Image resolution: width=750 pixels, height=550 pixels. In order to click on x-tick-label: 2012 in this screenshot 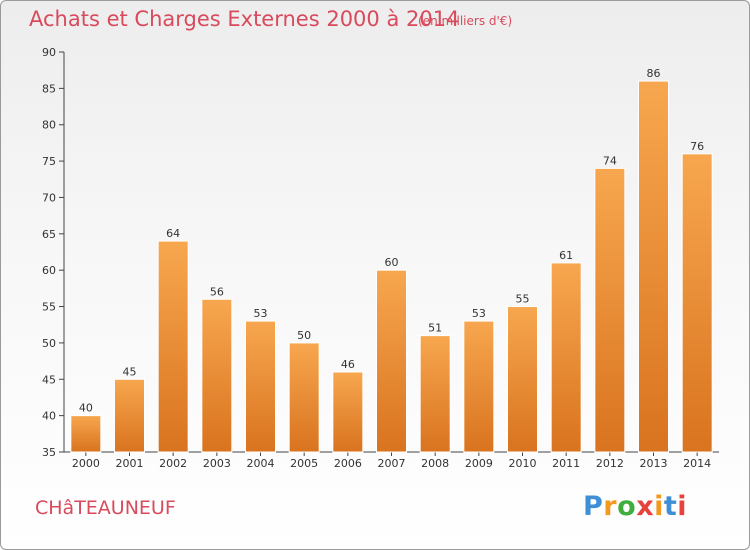, I will do `click(610, 463)`.